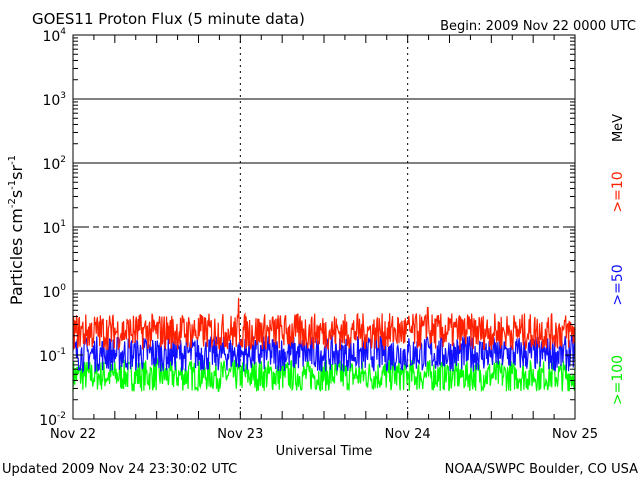 The image size is (640, 480). Describe the element at coordinates (538, 26) in the screenshot. I see `begin-label: Begin: 2009 Nov 22 0000 UTC` at that location.